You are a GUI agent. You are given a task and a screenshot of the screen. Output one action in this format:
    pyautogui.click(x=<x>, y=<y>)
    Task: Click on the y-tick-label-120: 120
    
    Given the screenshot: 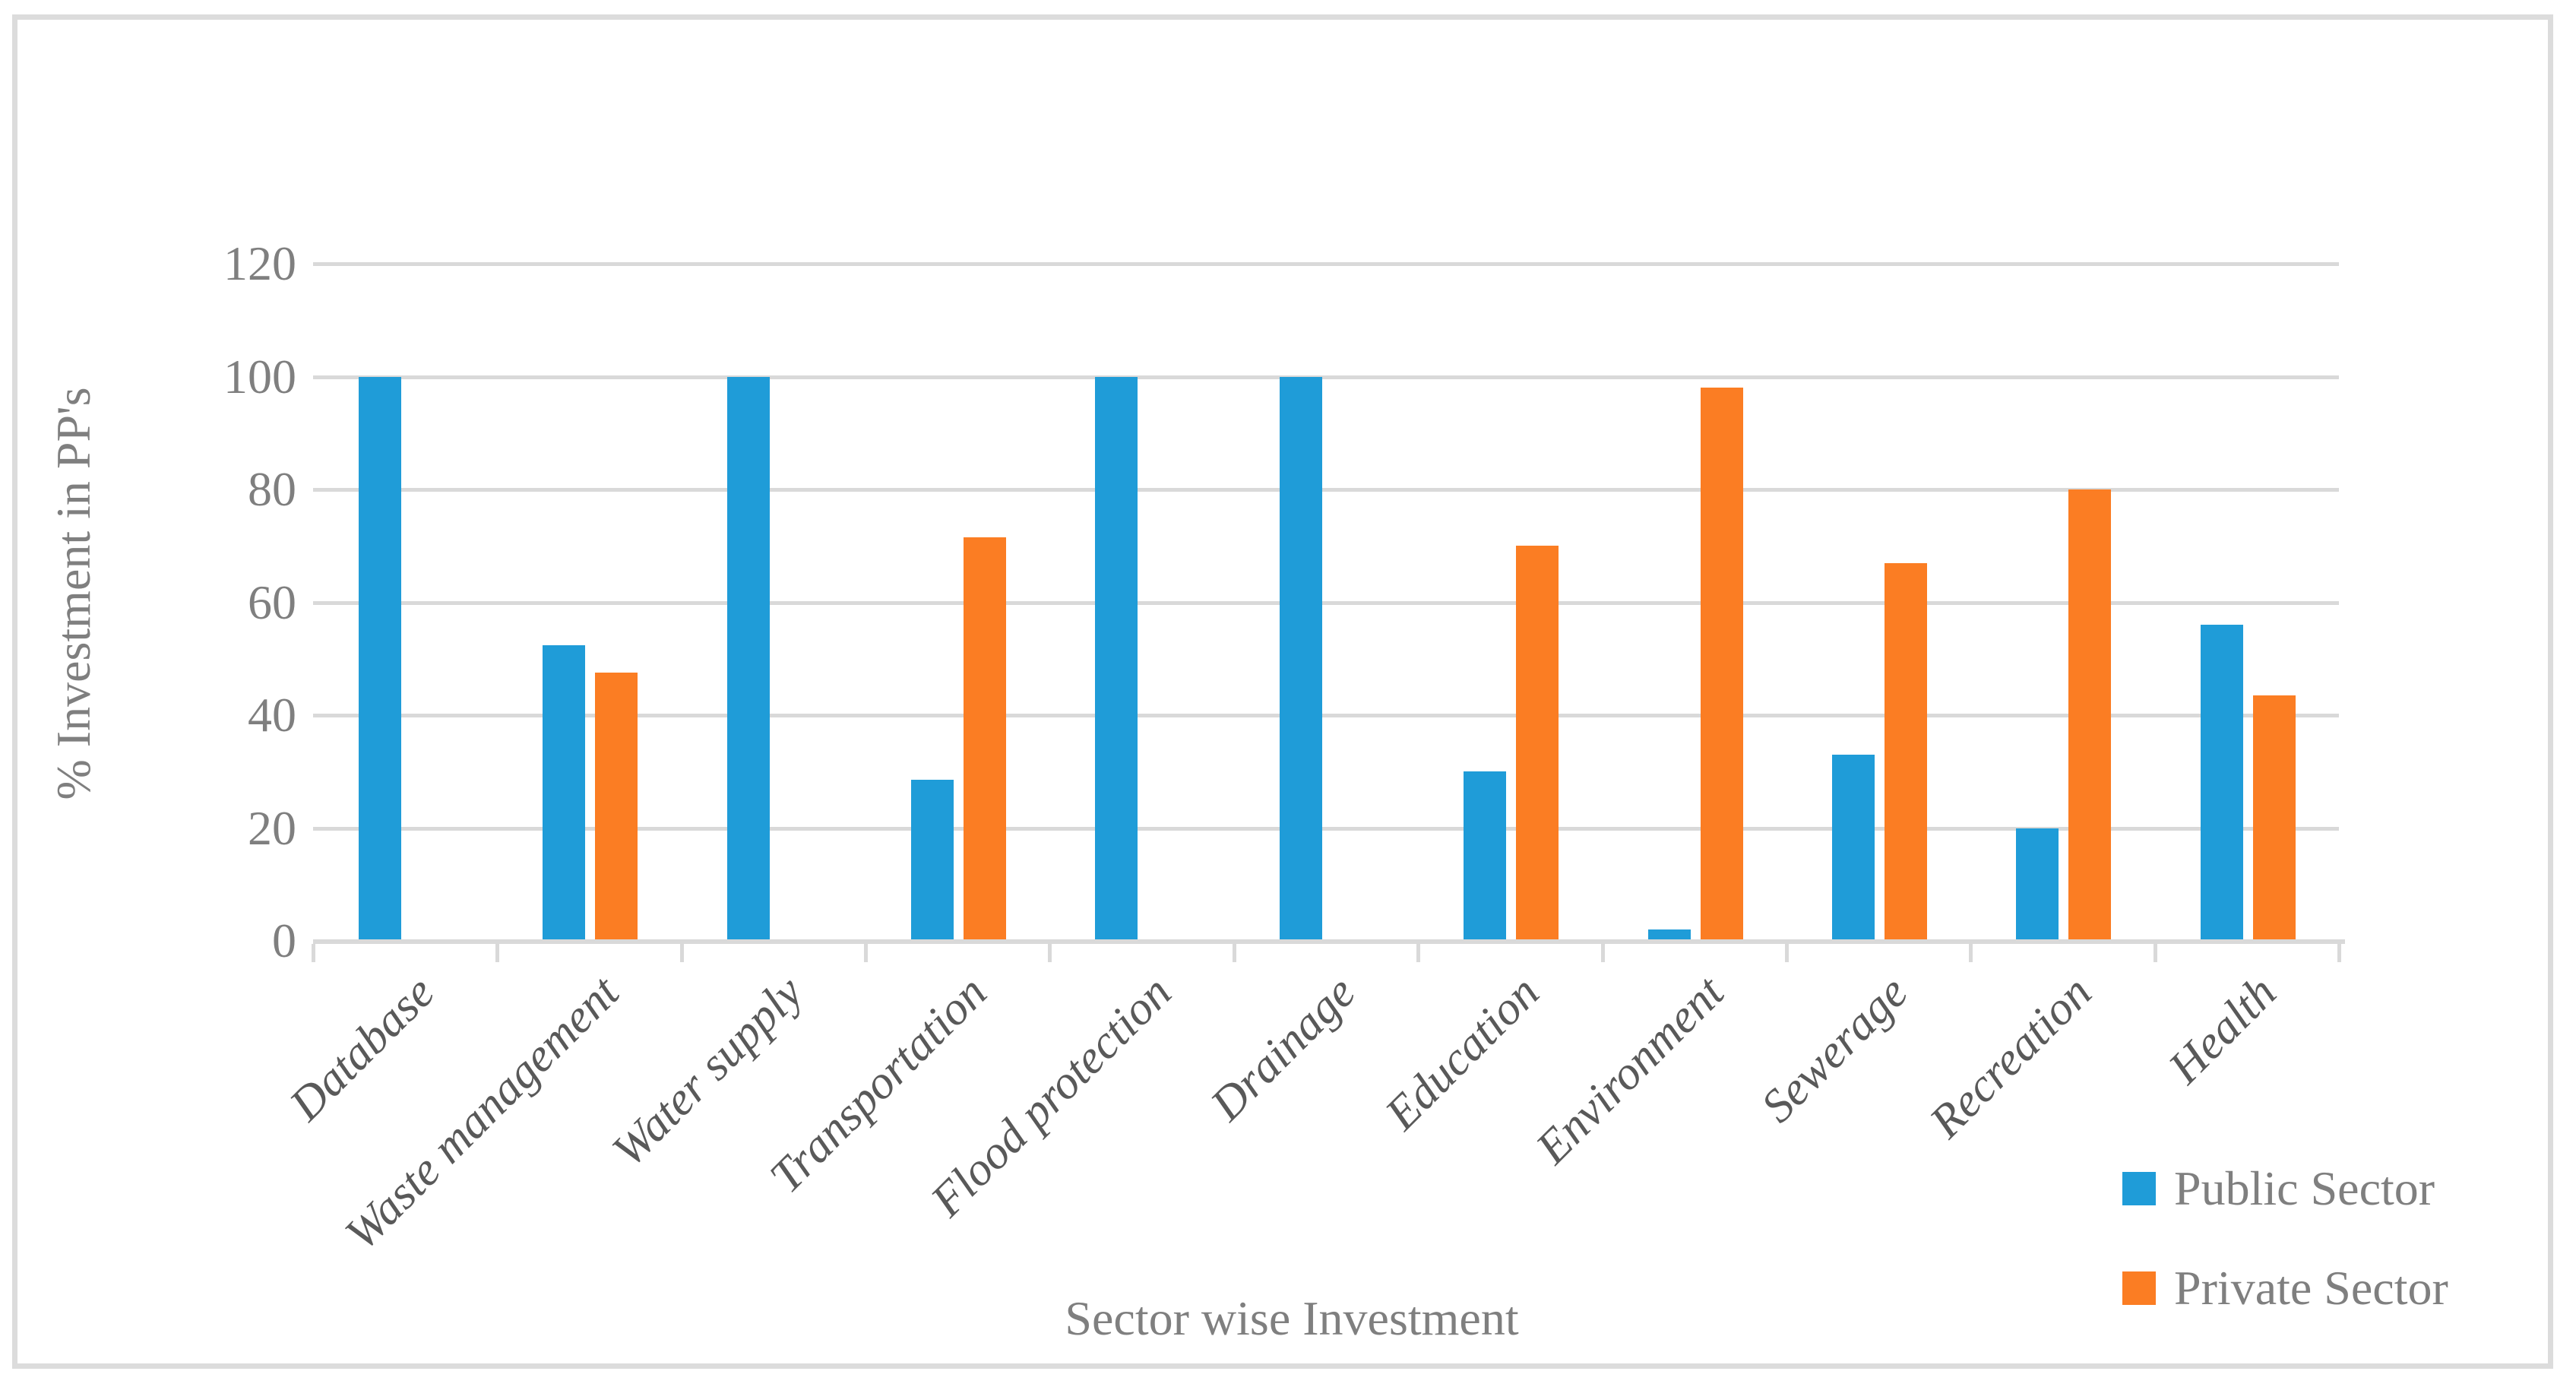 What is the action you would take?
    pyautogui.click(x=259, y=263)
    